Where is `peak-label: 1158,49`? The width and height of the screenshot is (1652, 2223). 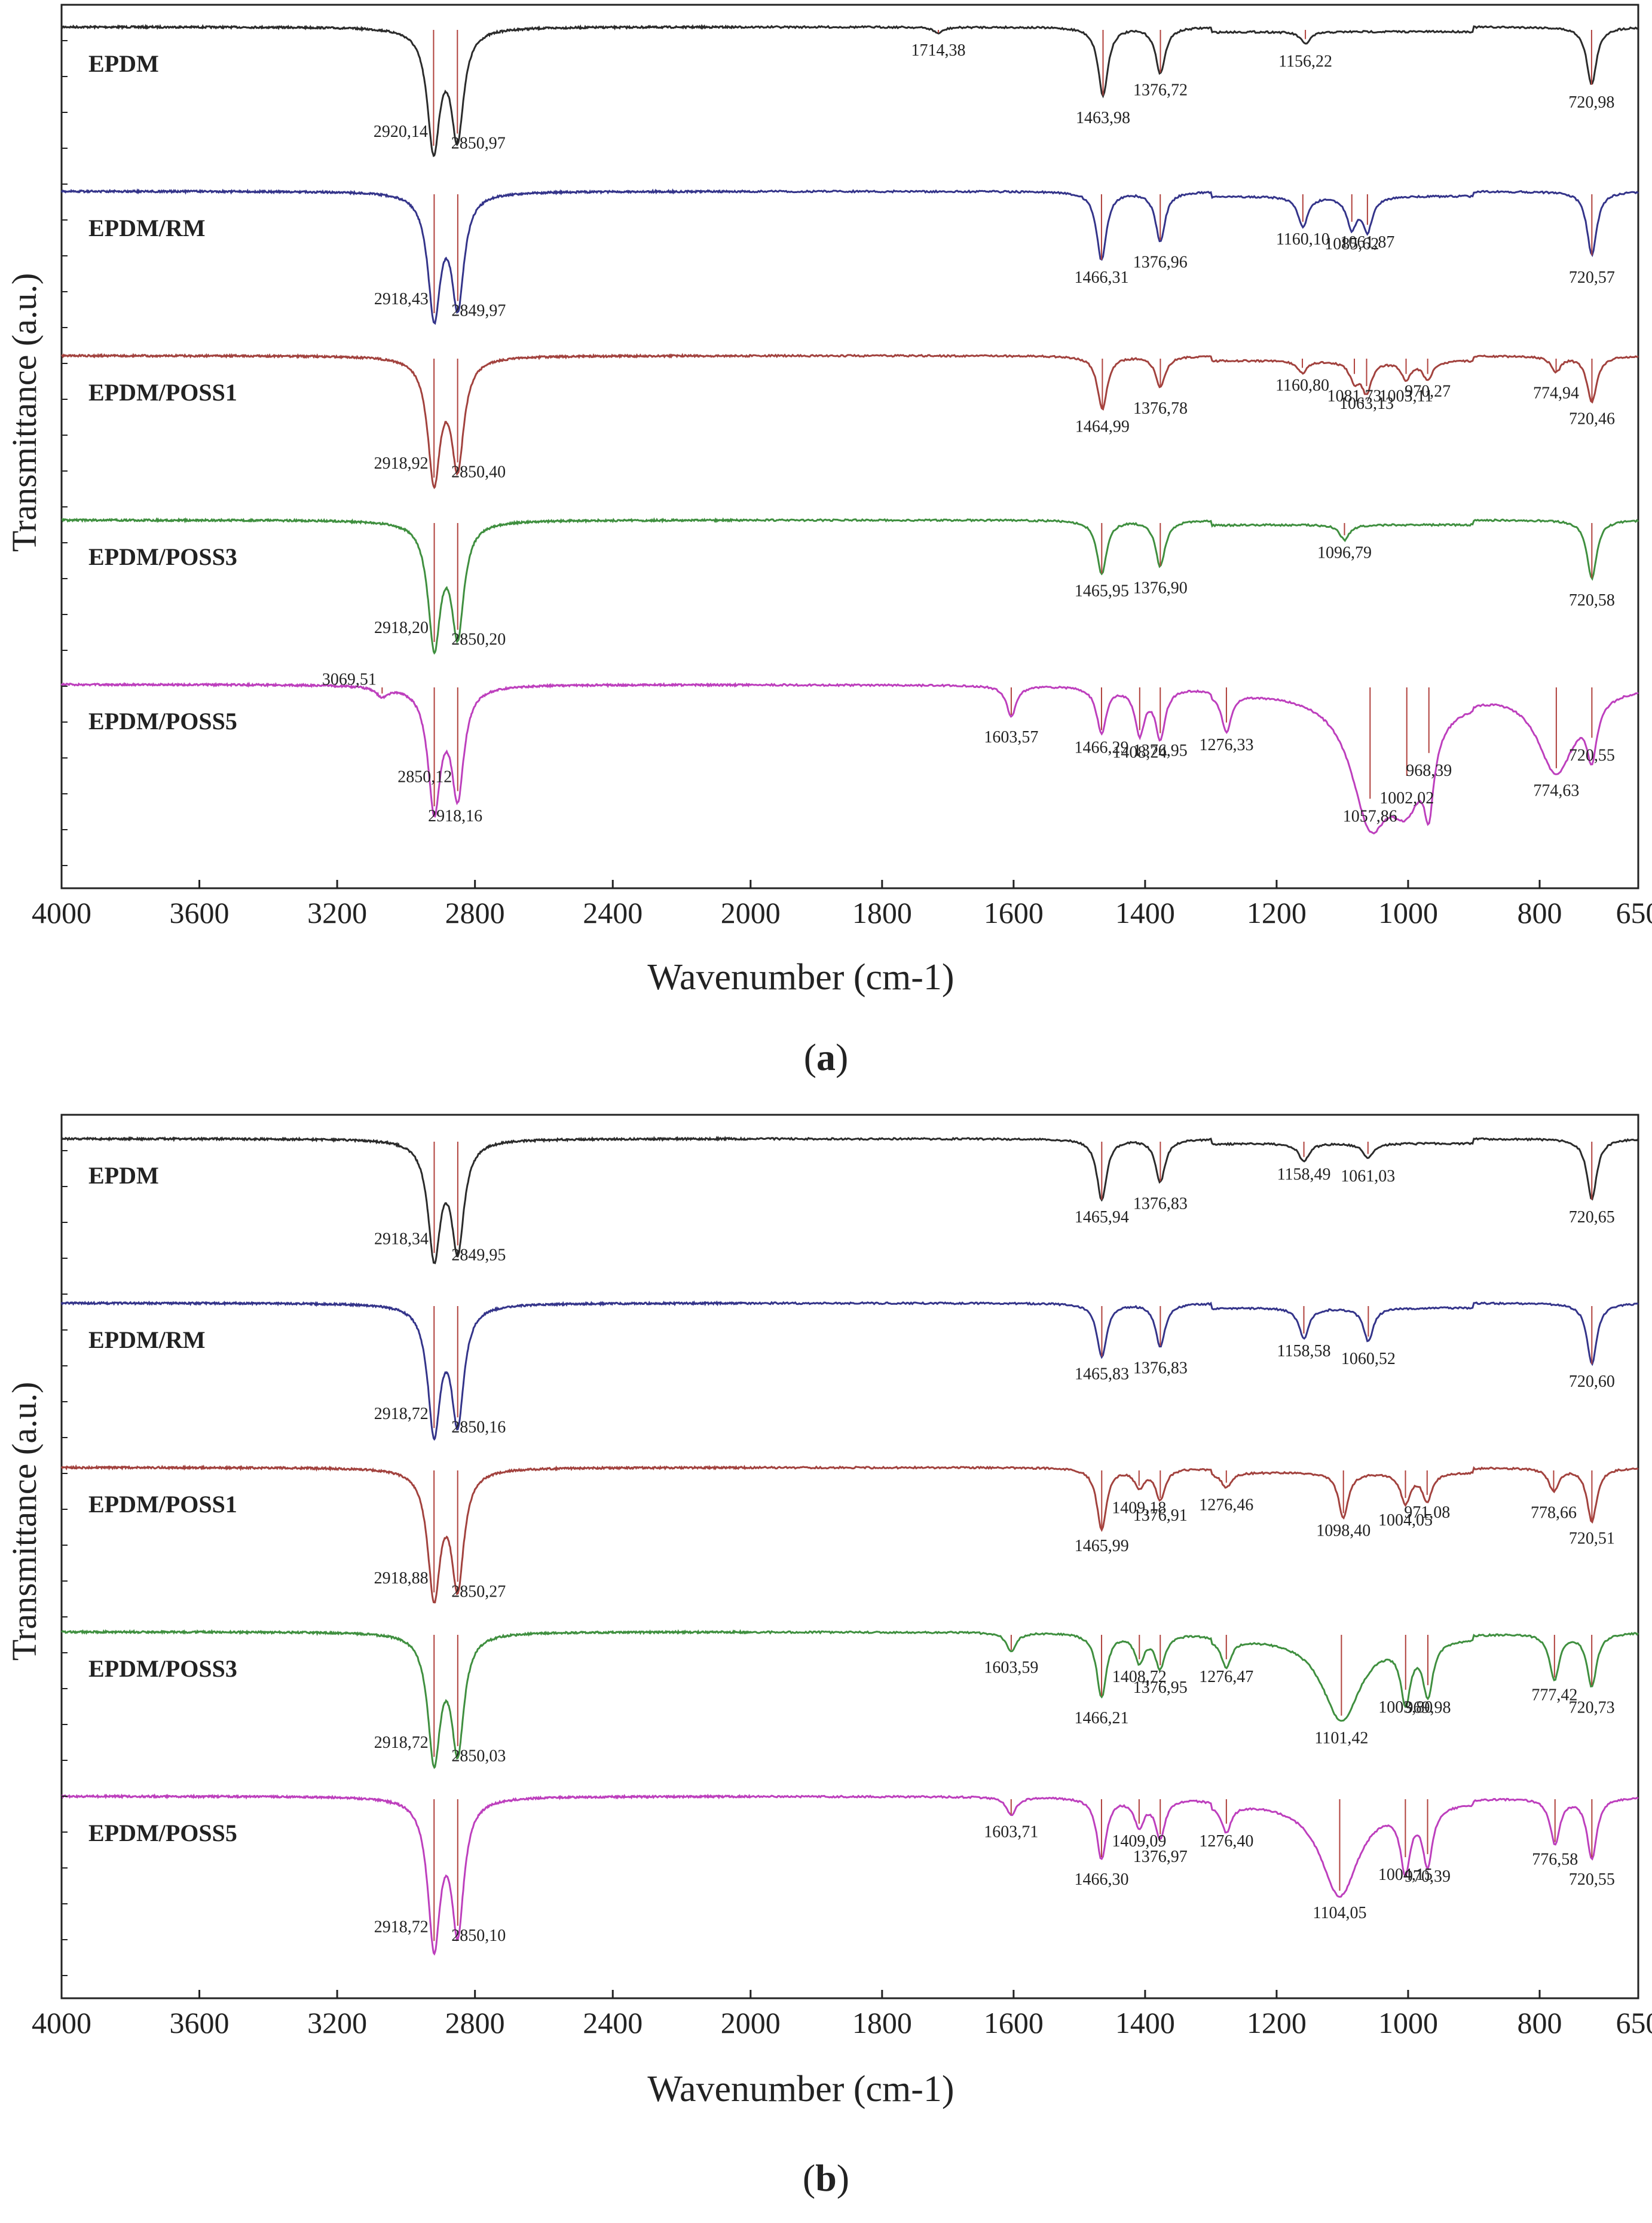
peak-label: 1158,49 is located at coordinates (1304, 1175).